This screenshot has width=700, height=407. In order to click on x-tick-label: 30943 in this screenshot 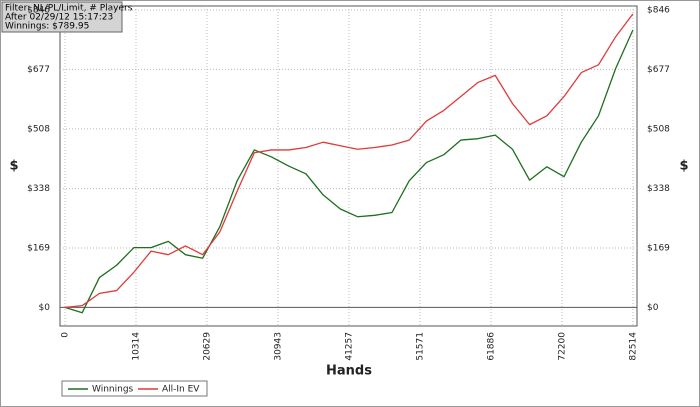, I will do `click(279, 346)`.